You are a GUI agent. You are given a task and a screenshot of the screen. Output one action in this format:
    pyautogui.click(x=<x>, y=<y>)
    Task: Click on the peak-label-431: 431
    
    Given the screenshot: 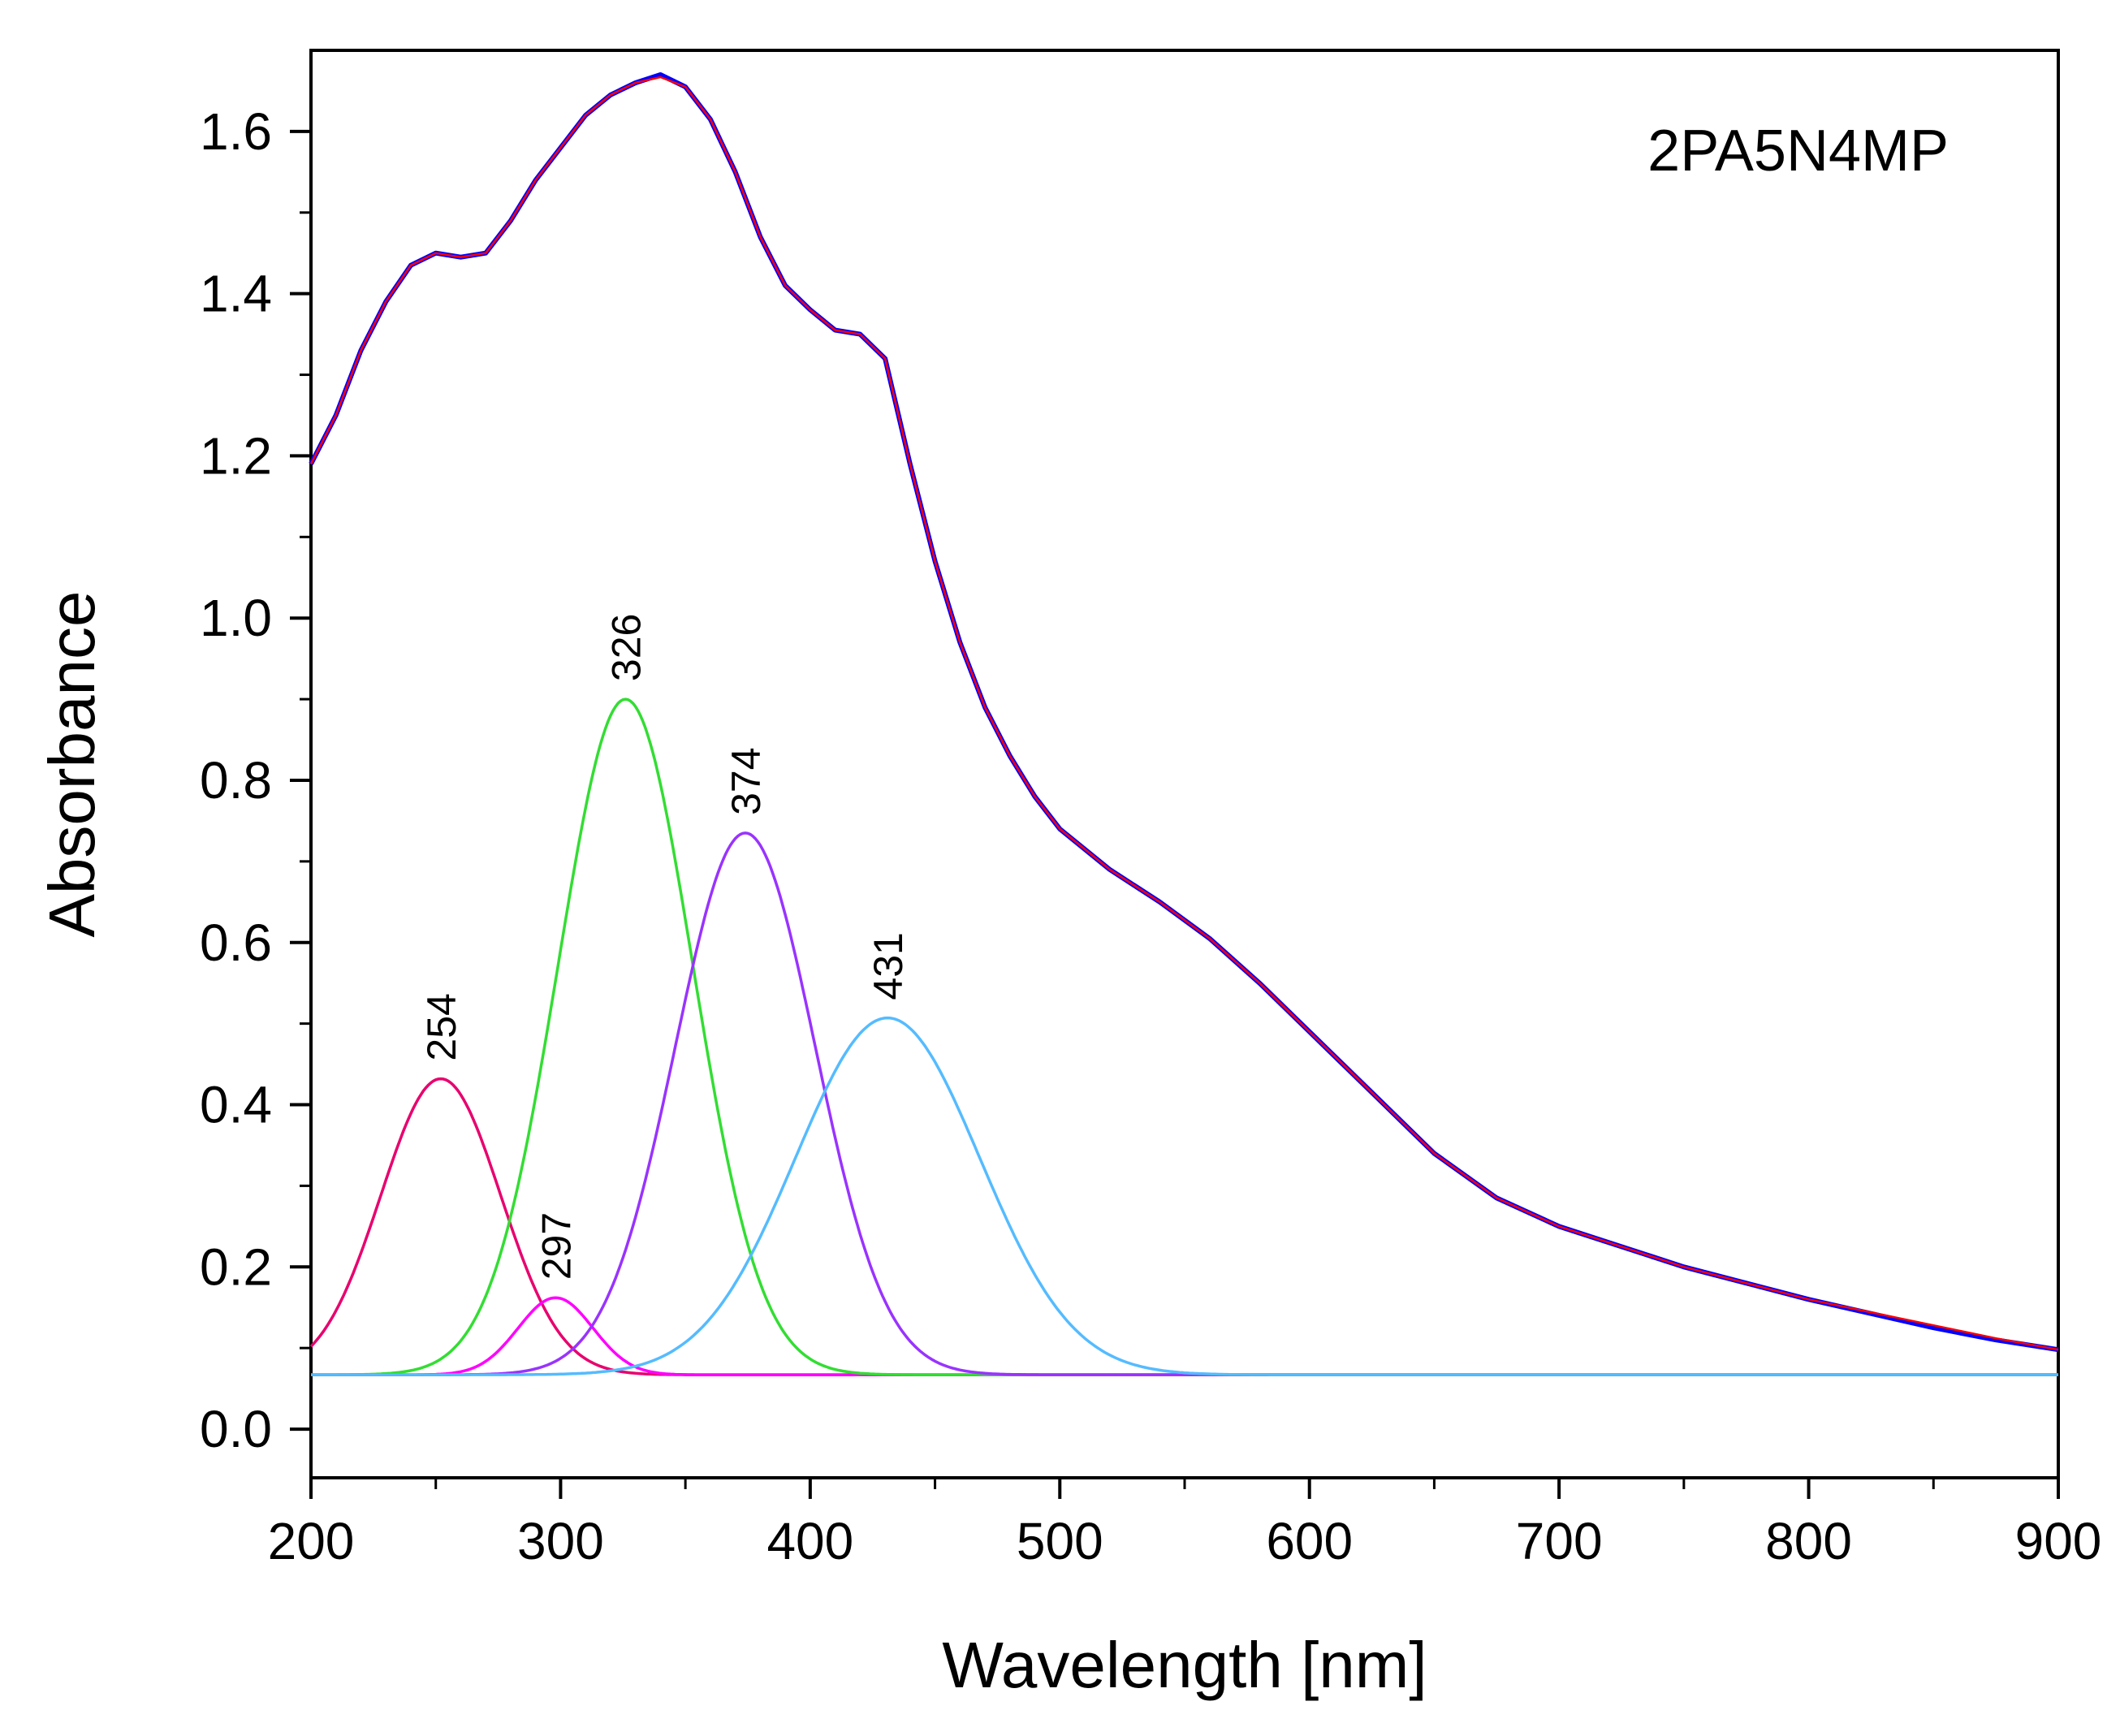 What is the action you would take?
    pyautogui.click(x=888, y=966)
    